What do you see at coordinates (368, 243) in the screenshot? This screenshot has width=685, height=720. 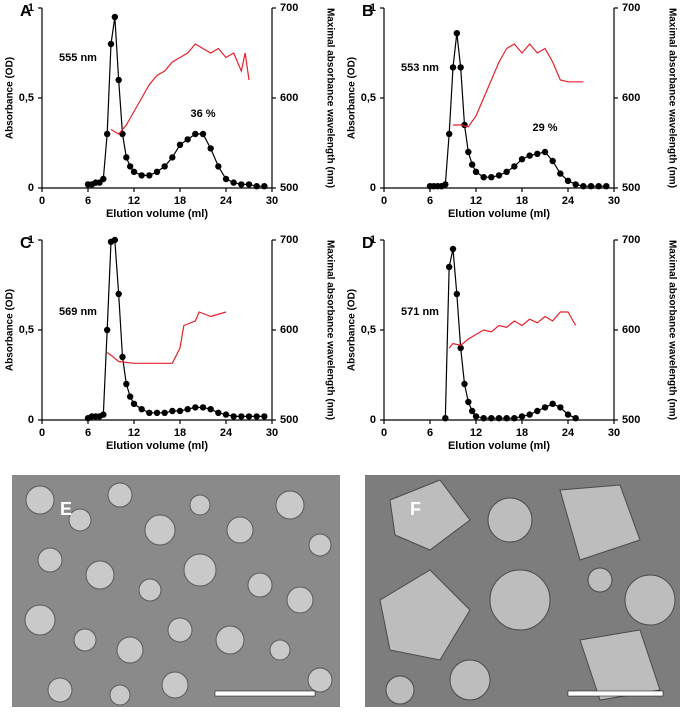 I see `panel-label: D` at bounding box center [368, 243].